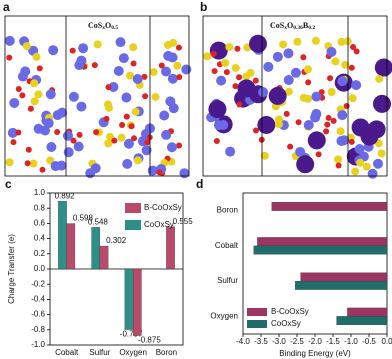 Image resolution: width=392 pixels, height=359 pixels. Describe the element at coordinates (306, 25) in the screenshot. I see `formula-text: B` at that location.